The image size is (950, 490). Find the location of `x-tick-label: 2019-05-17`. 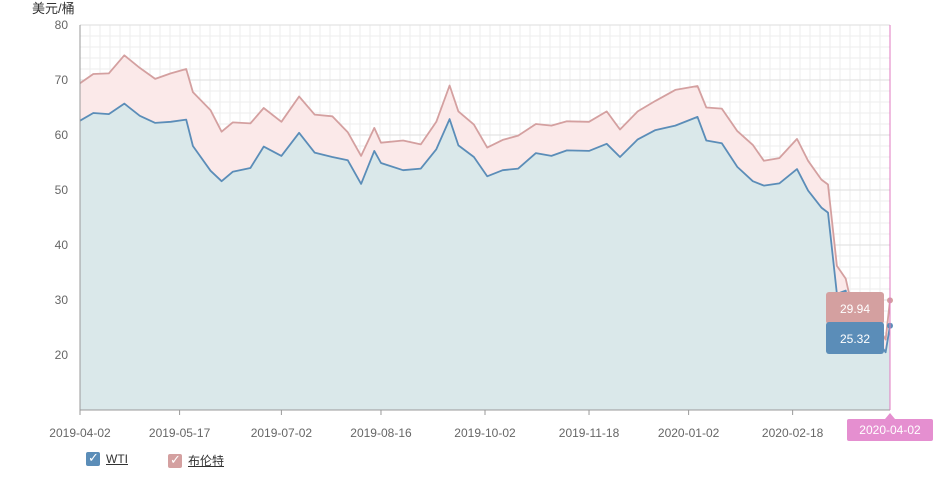

x-tick-label: 2019-05-17 is located at coordinates (180, 433).